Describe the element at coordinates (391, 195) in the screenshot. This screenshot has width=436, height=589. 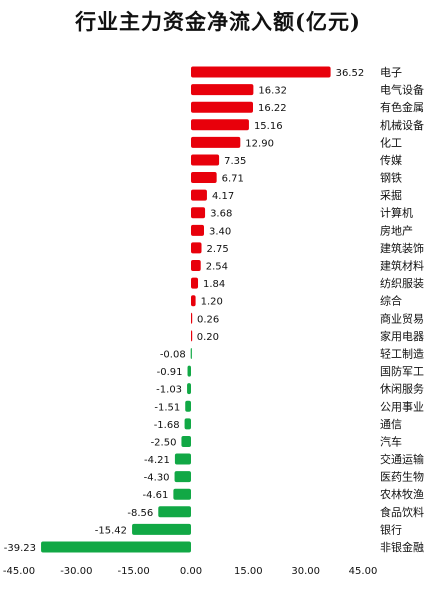
I see `category-label-7: 采掘` at that location.